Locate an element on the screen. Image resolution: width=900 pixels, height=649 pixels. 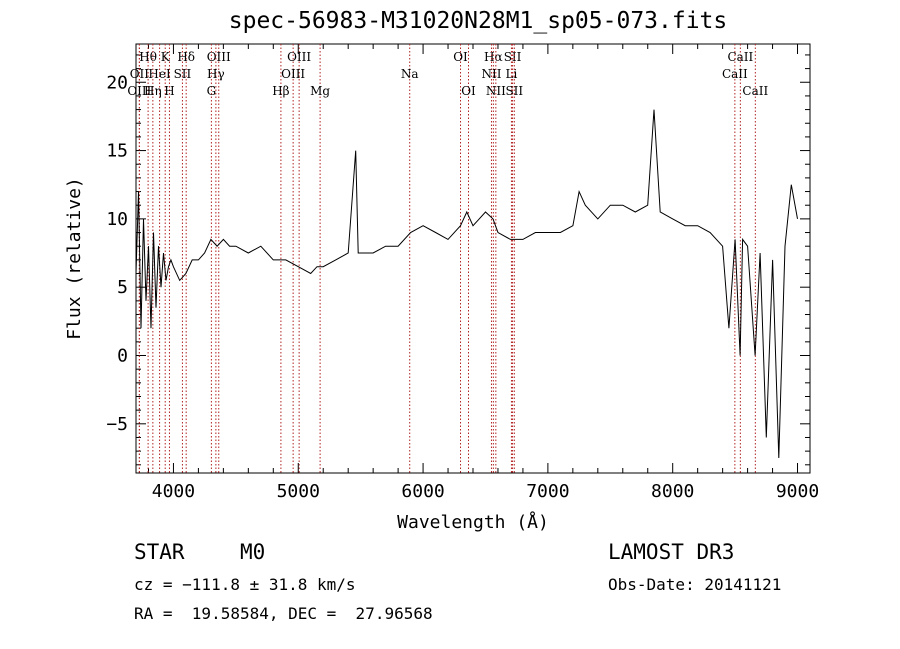
obs-date-label: Obs-Date: 20141121 is located at coordinates (695, 584).